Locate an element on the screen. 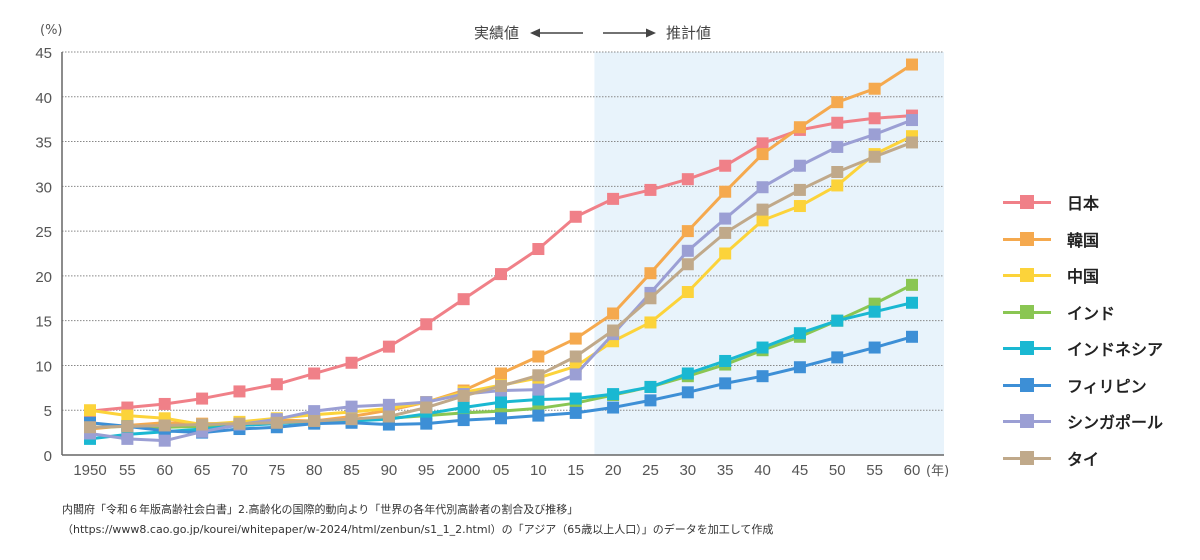 This screenshot has width=1200, height=560. y-tick-label: 20 is located at coordinates (43, 277).